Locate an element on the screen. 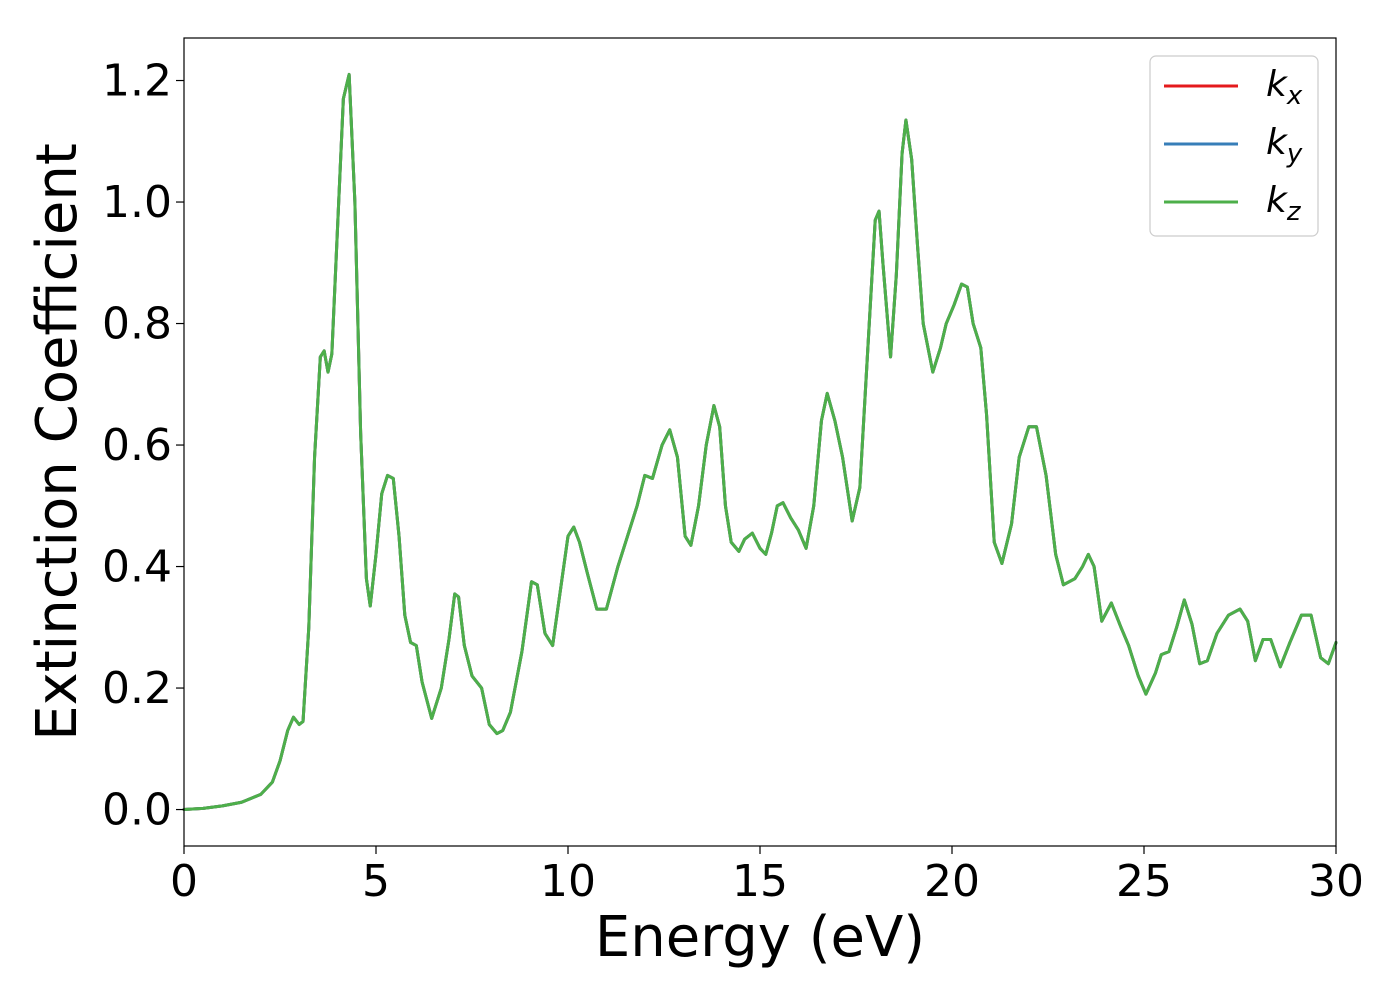  x-tick-label: 15 is located at coordinates (760, 881).